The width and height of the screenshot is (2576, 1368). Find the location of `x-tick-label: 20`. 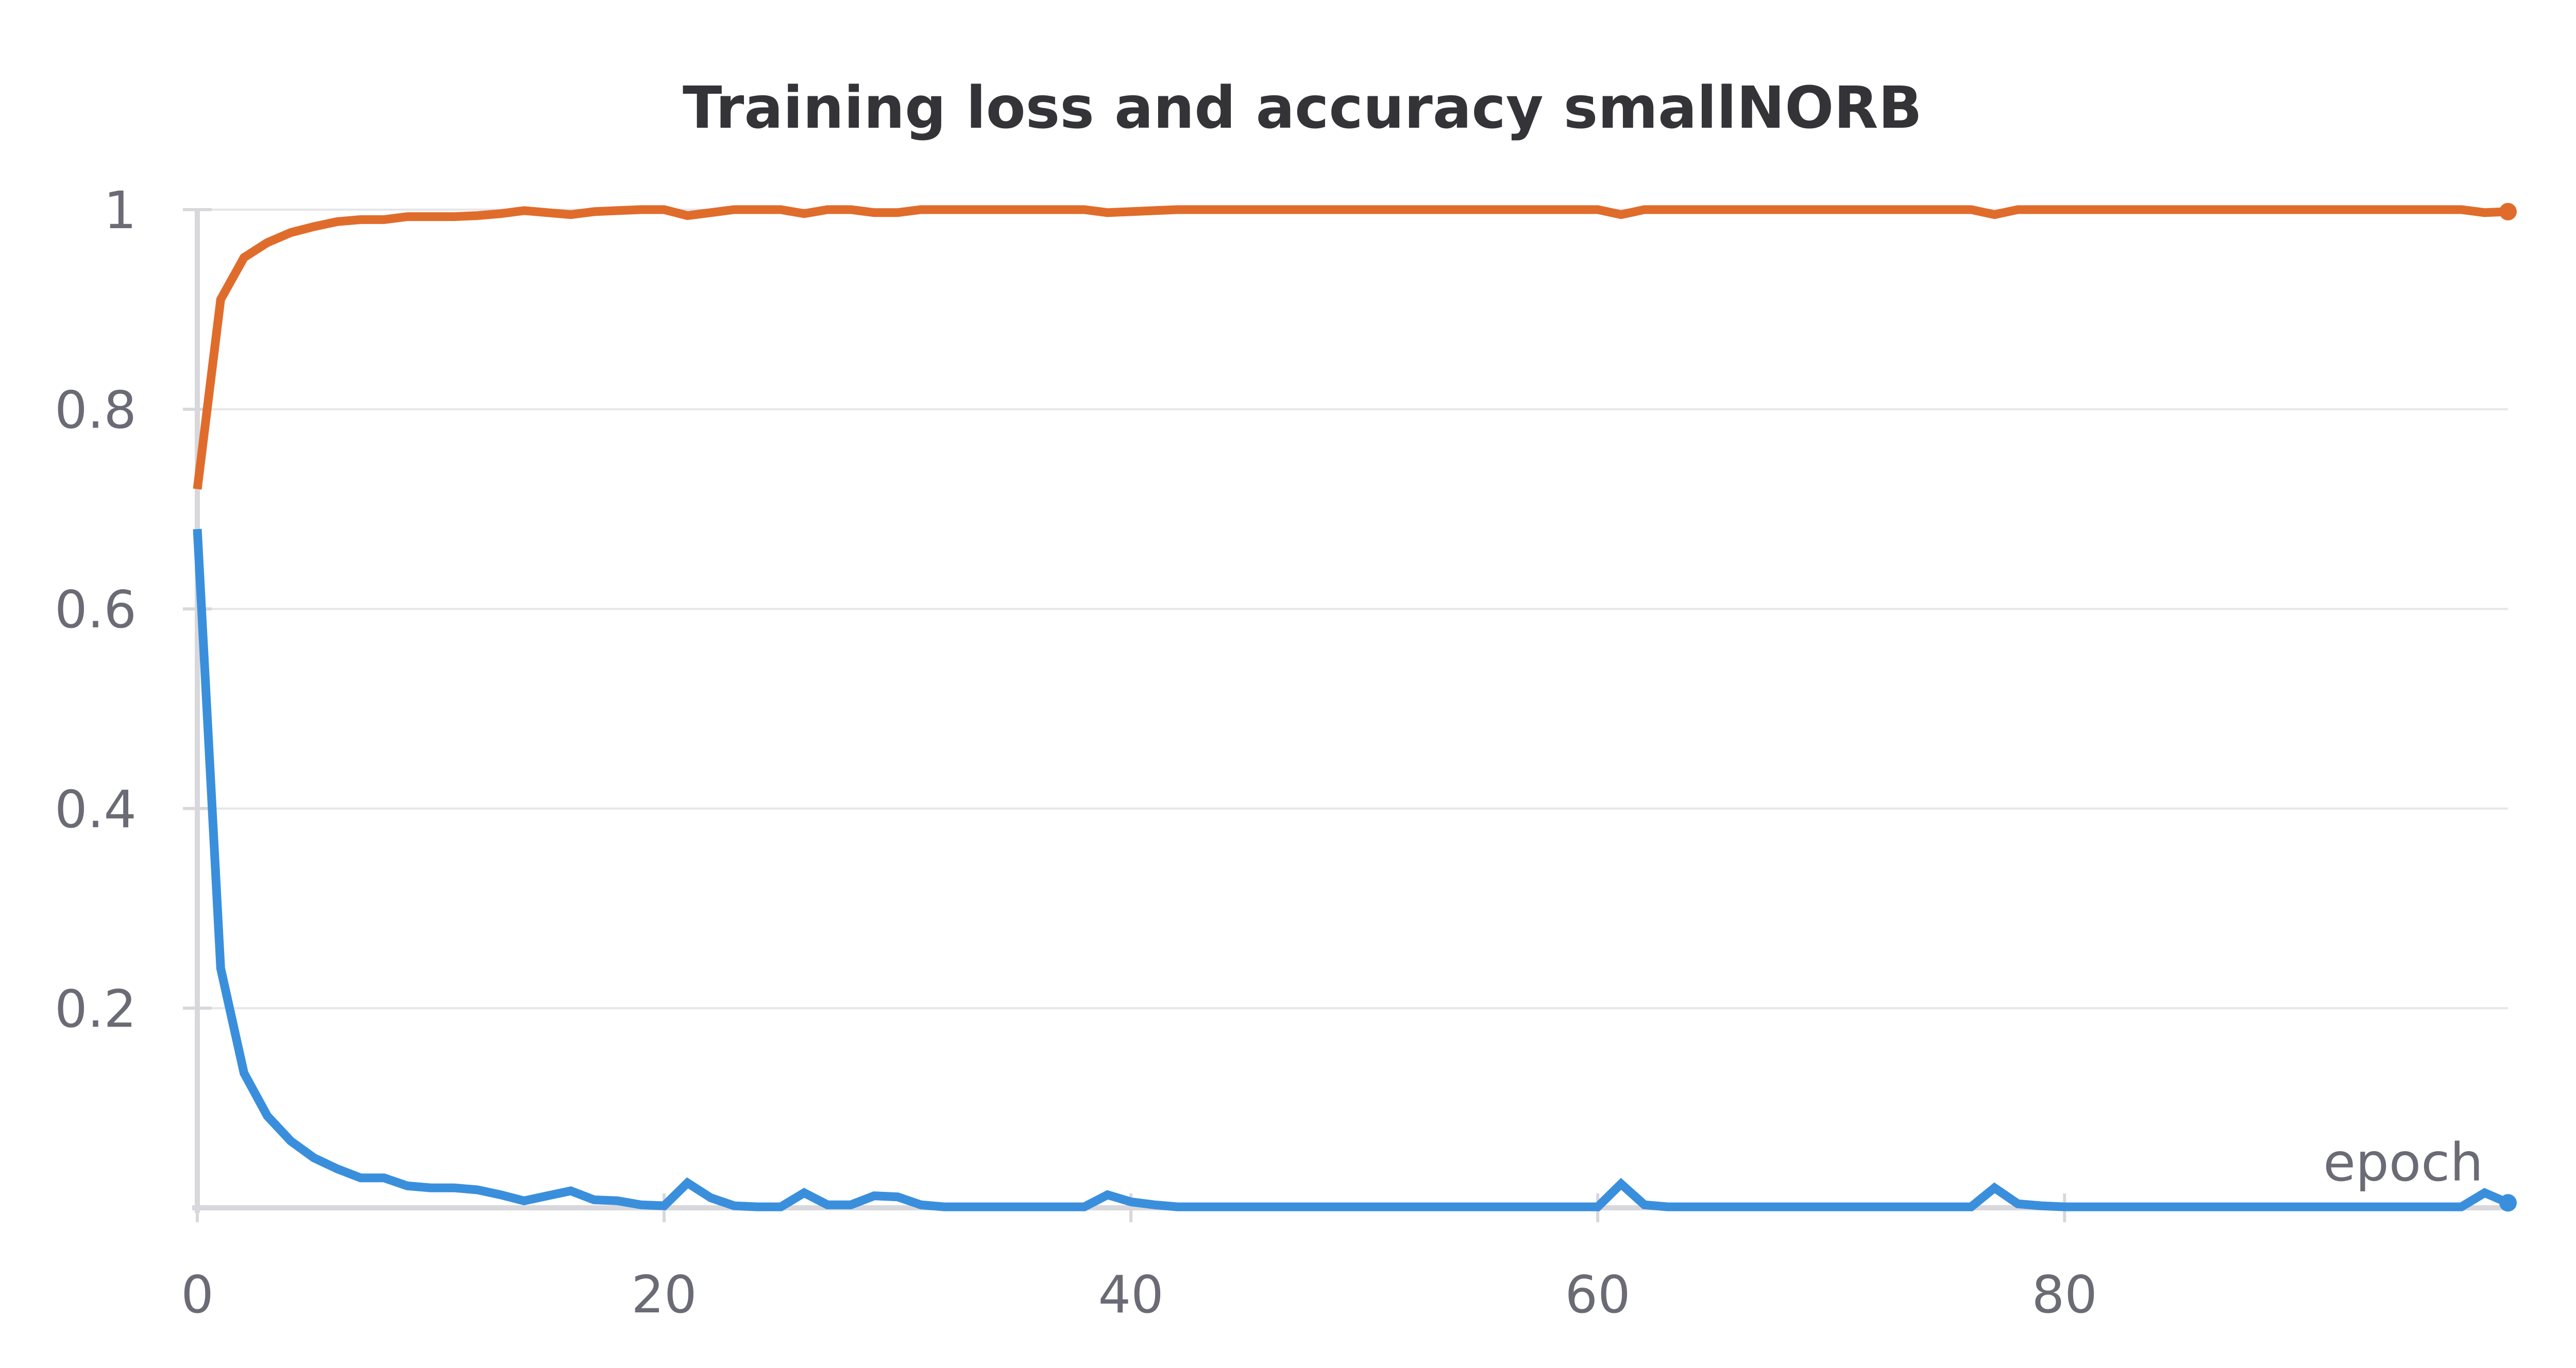

x-tick-label: 20 is located at coordinates (664, 1294).